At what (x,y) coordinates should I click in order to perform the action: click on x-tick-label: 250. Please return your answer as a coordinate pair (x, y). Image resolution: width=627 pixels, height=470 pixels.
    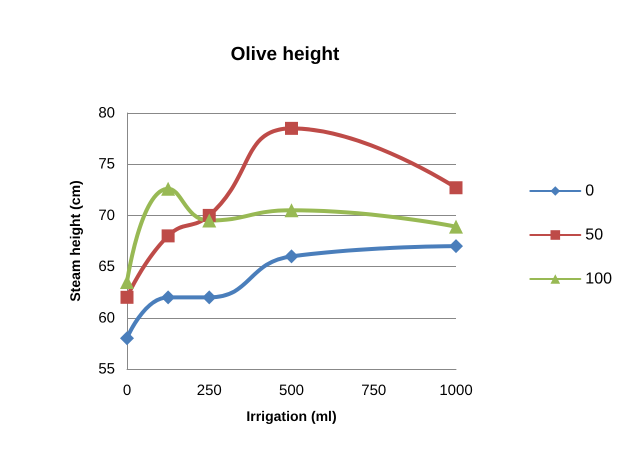
    Looking at the image, I should click on (209, 390).